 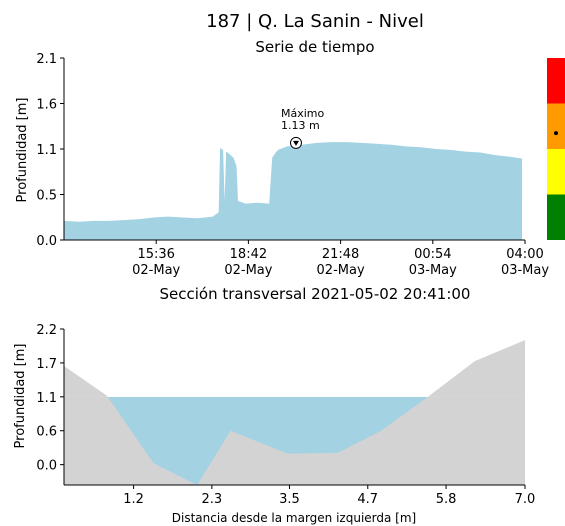 I want to click on y-tick-label: 1.6, so click(x=46, y=105).